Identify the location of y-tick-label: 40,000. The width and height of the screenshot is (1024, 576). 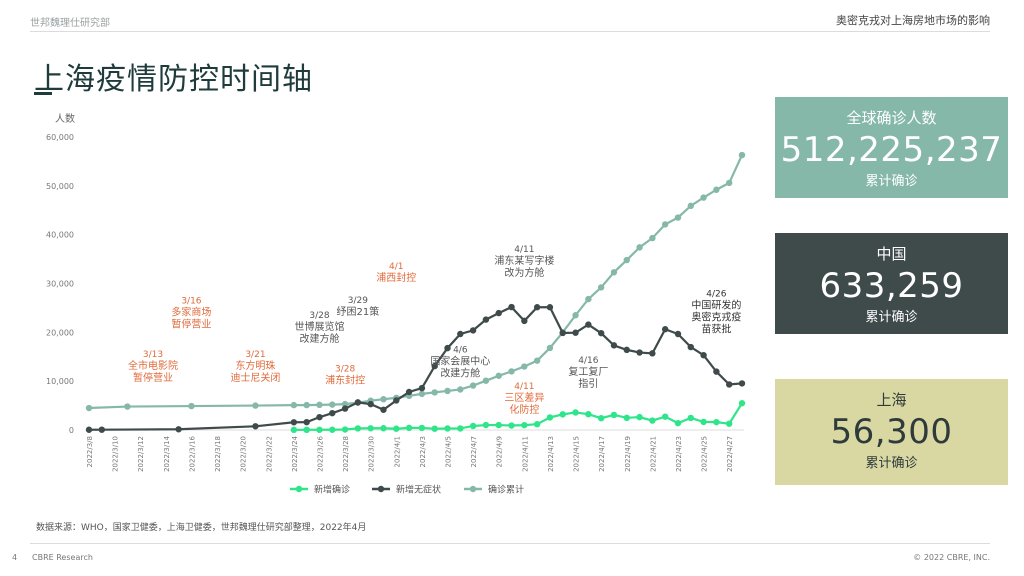
(60, 235).